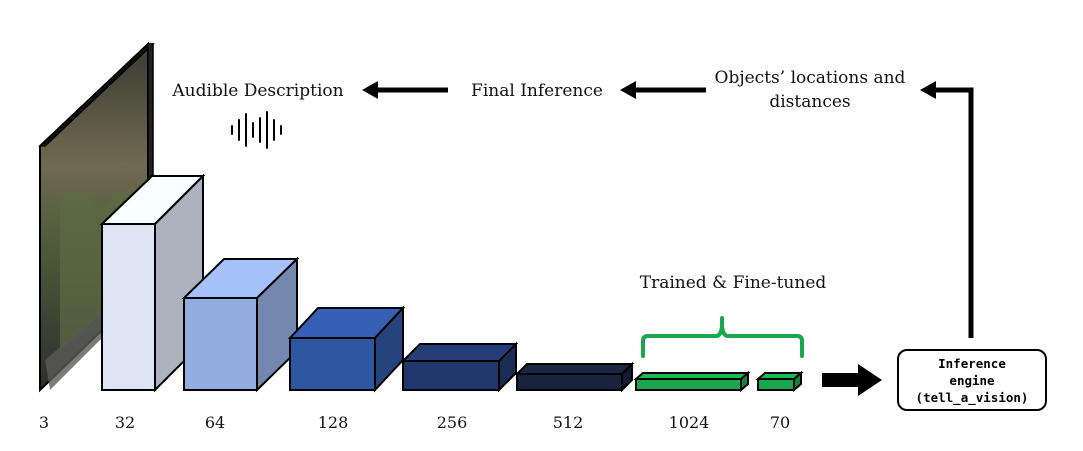  I want to click on block-512-side, so click(627, 377).